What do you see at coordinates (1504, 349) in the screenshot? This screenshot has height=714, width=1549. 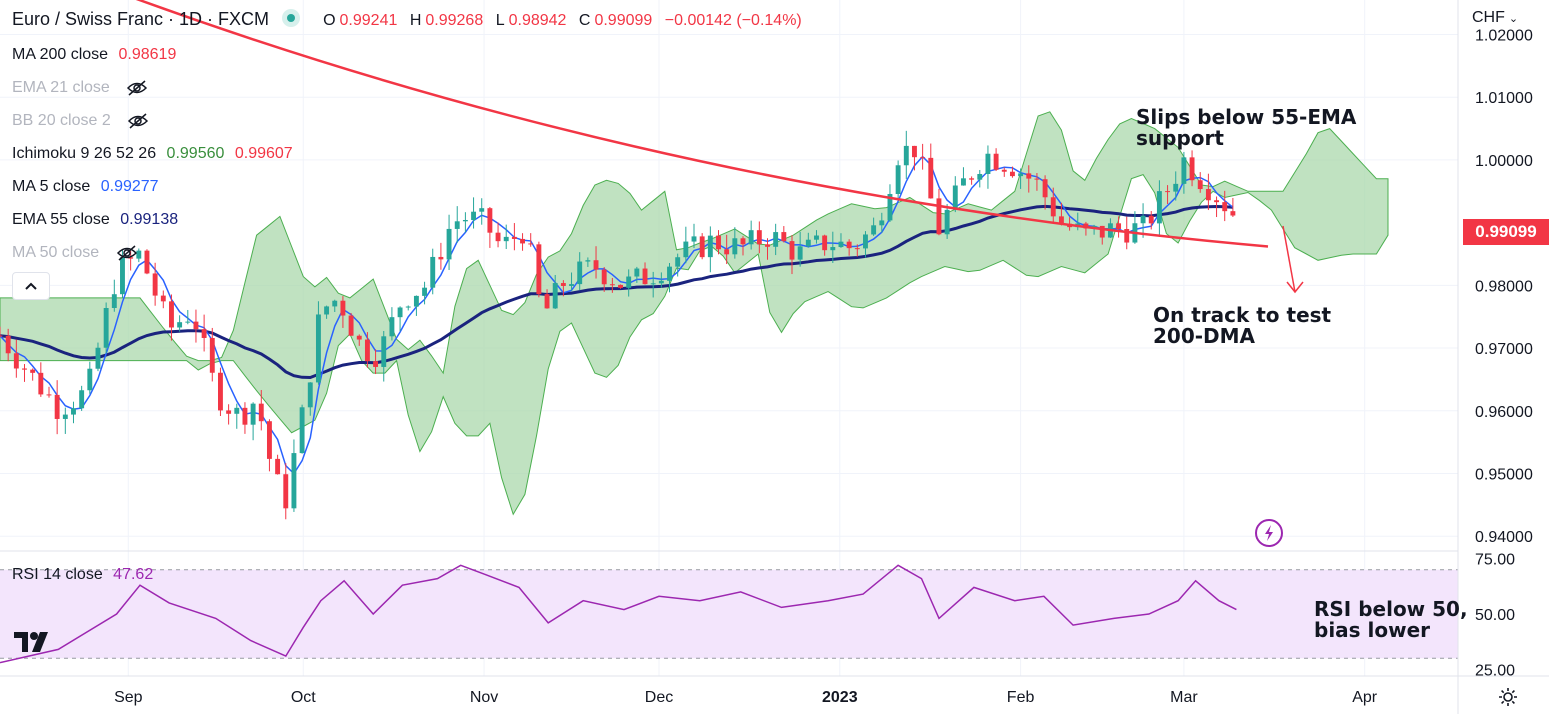 I see `y-tick-label: 0.97000` at bounding box center [1504, 349].